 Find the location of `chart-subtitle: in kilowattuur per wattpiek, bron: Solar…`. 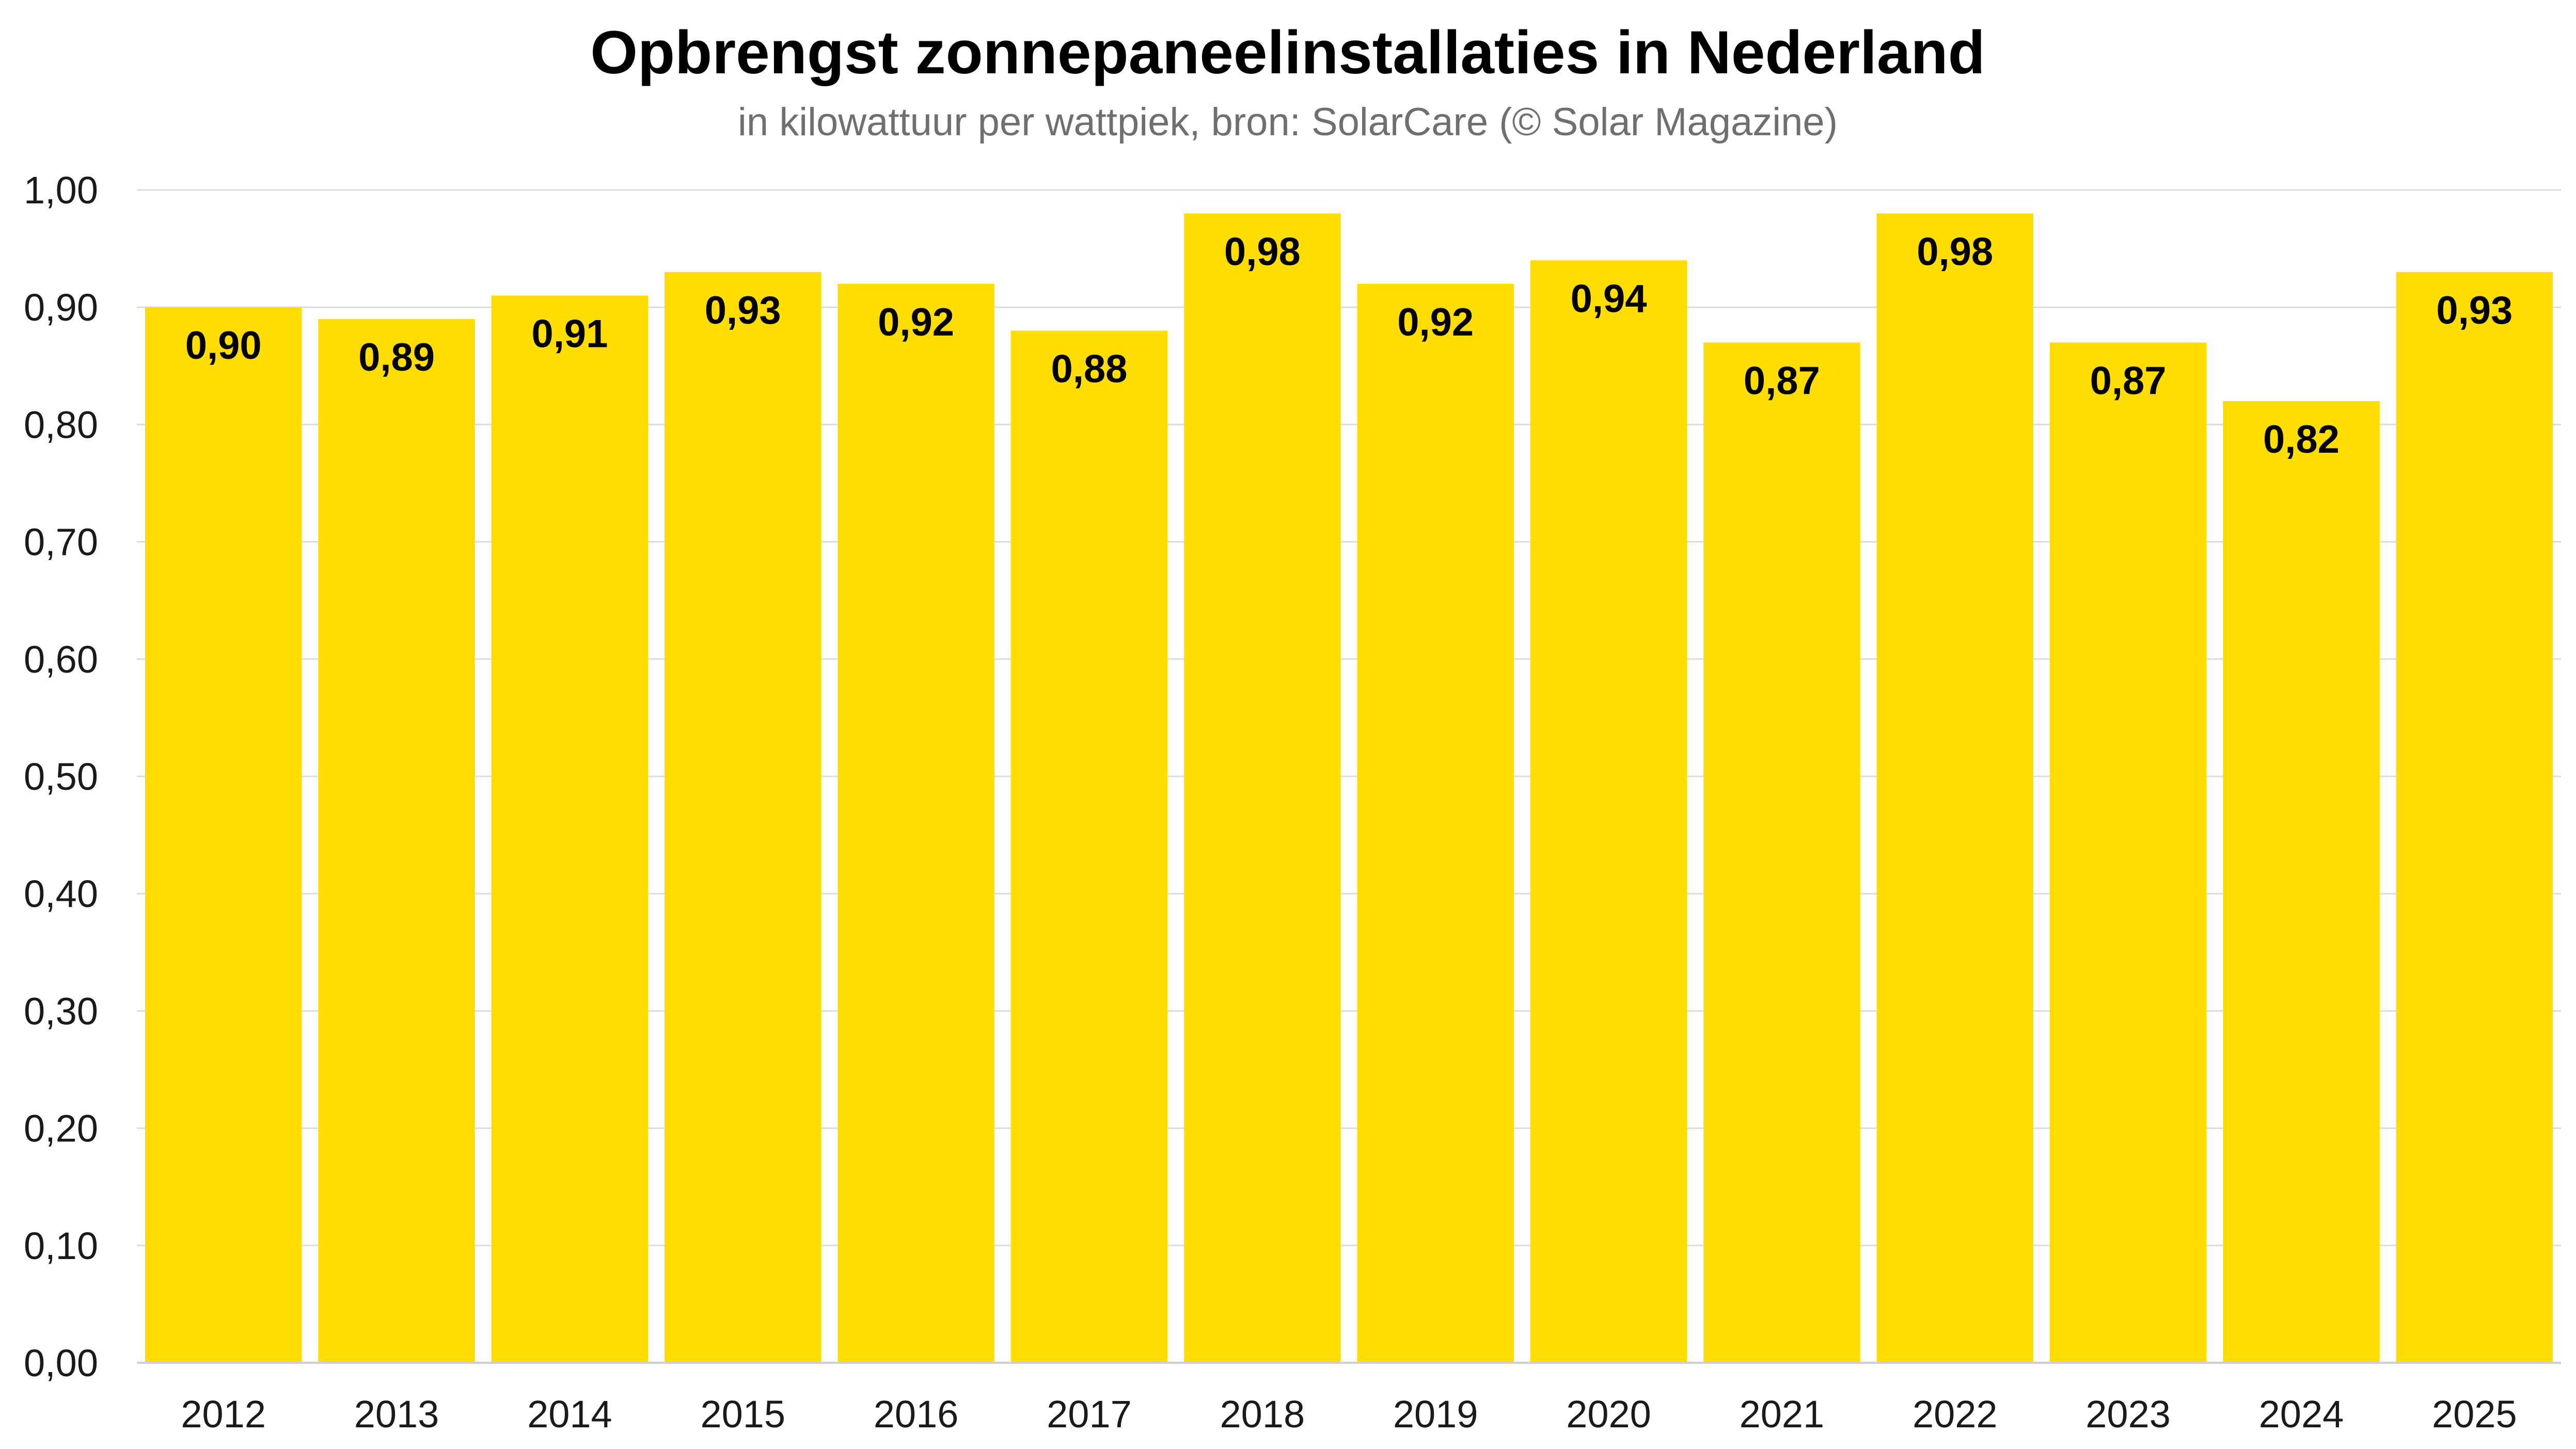

chart-subtitle: in kilowattuur per wattpiek, bron: Solar… is located at coordinates (1288, 122).